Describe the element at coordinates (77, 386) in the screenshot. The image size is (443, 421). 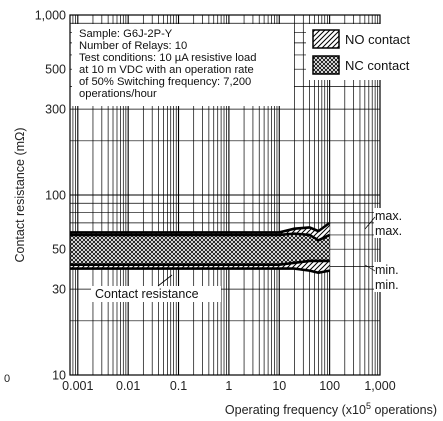
I see `x-tick-label: 0.001` at that location.